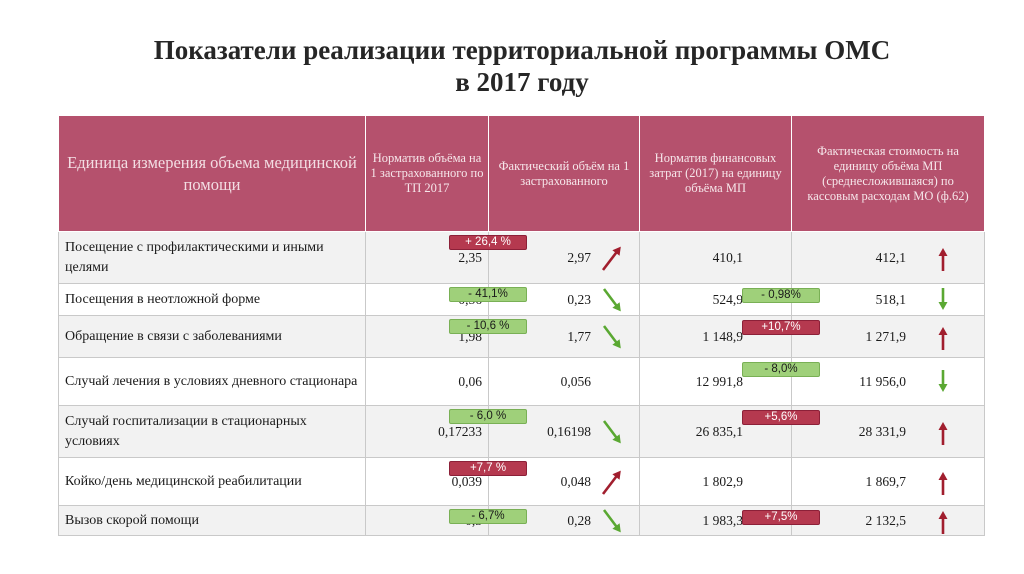  Describe the element at coordinates (544, 481) in the screenshot. I see `fact-volume-cell: 0,048 +7,7 %` at that location.